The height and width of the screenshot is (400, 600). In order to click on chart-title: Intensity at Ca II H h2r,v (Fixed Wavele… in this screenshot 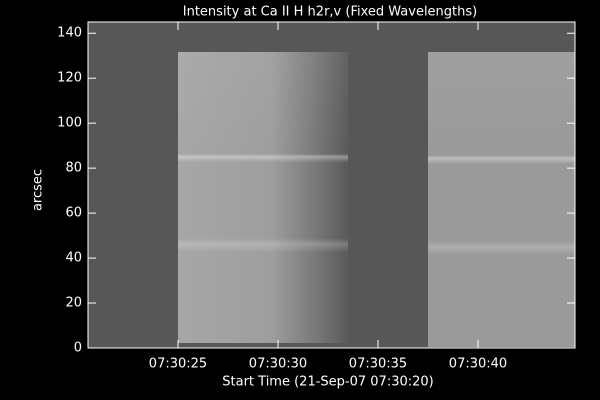, I will do `click(330, 12)`.